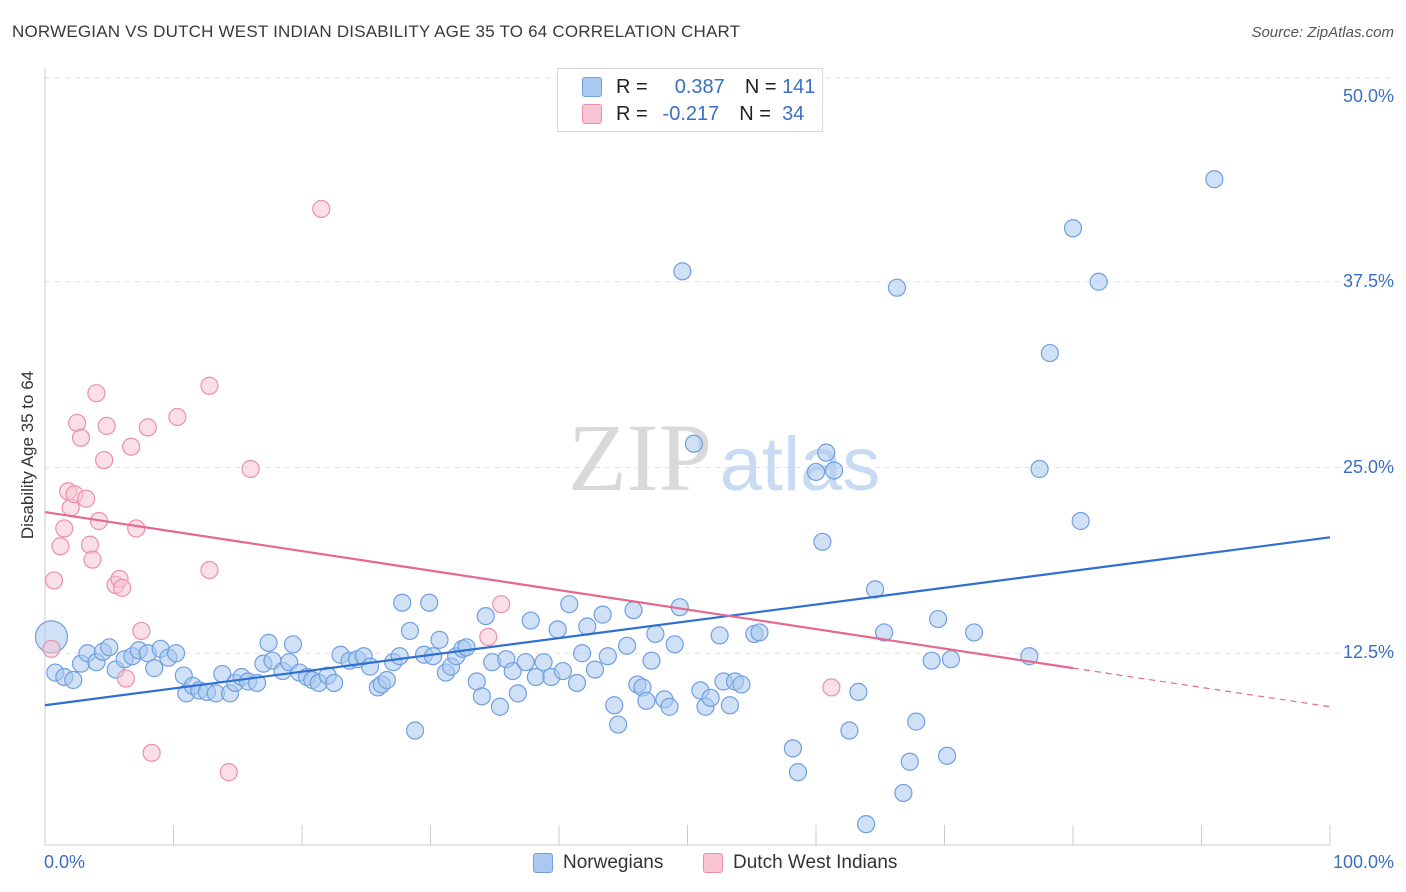 The height and width of the screenshot is (892, 1406). What do you see at coordinates (799, 86) in the screenshot?
I see `legend-n-value: 141` at bounding box center [799, 86].